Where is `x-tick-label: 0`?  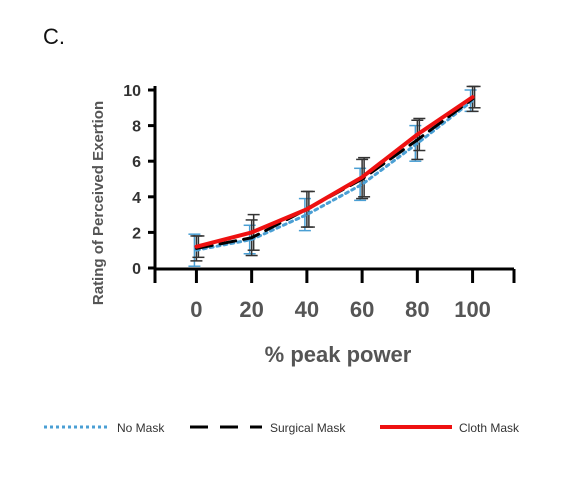
x-tick-label: 0 is located at coordinates (196, 309).